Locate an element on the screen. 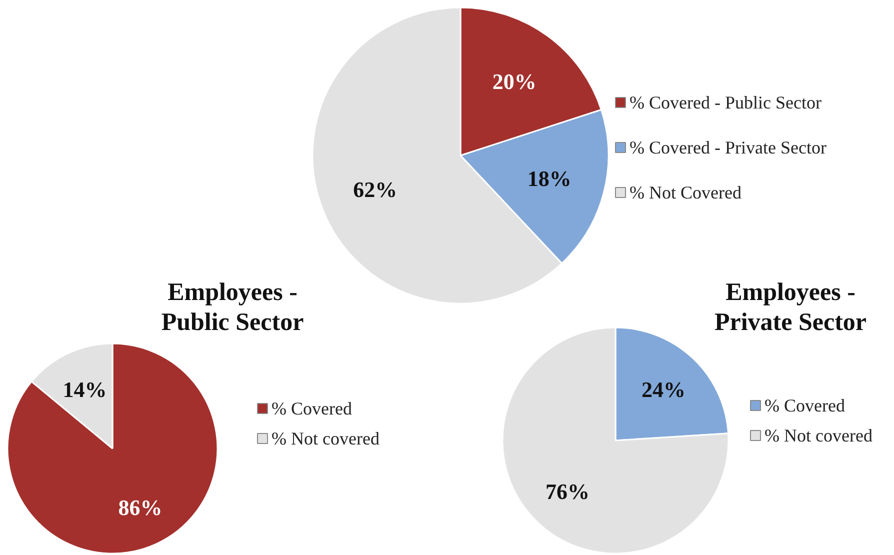 The height and width of the screenshot is (555, 894). legend-label: % Covered - Private Sector is located at coordinates (728, 148).